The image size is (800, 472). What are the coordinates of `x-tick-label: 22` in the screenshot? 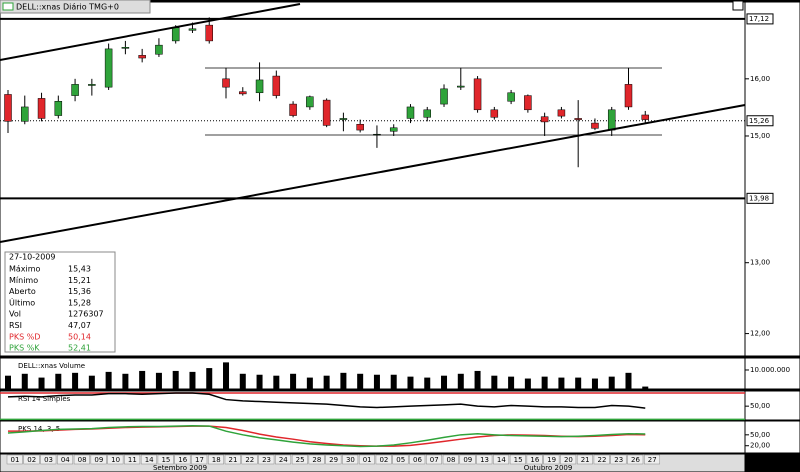 It's located at (249, 460).